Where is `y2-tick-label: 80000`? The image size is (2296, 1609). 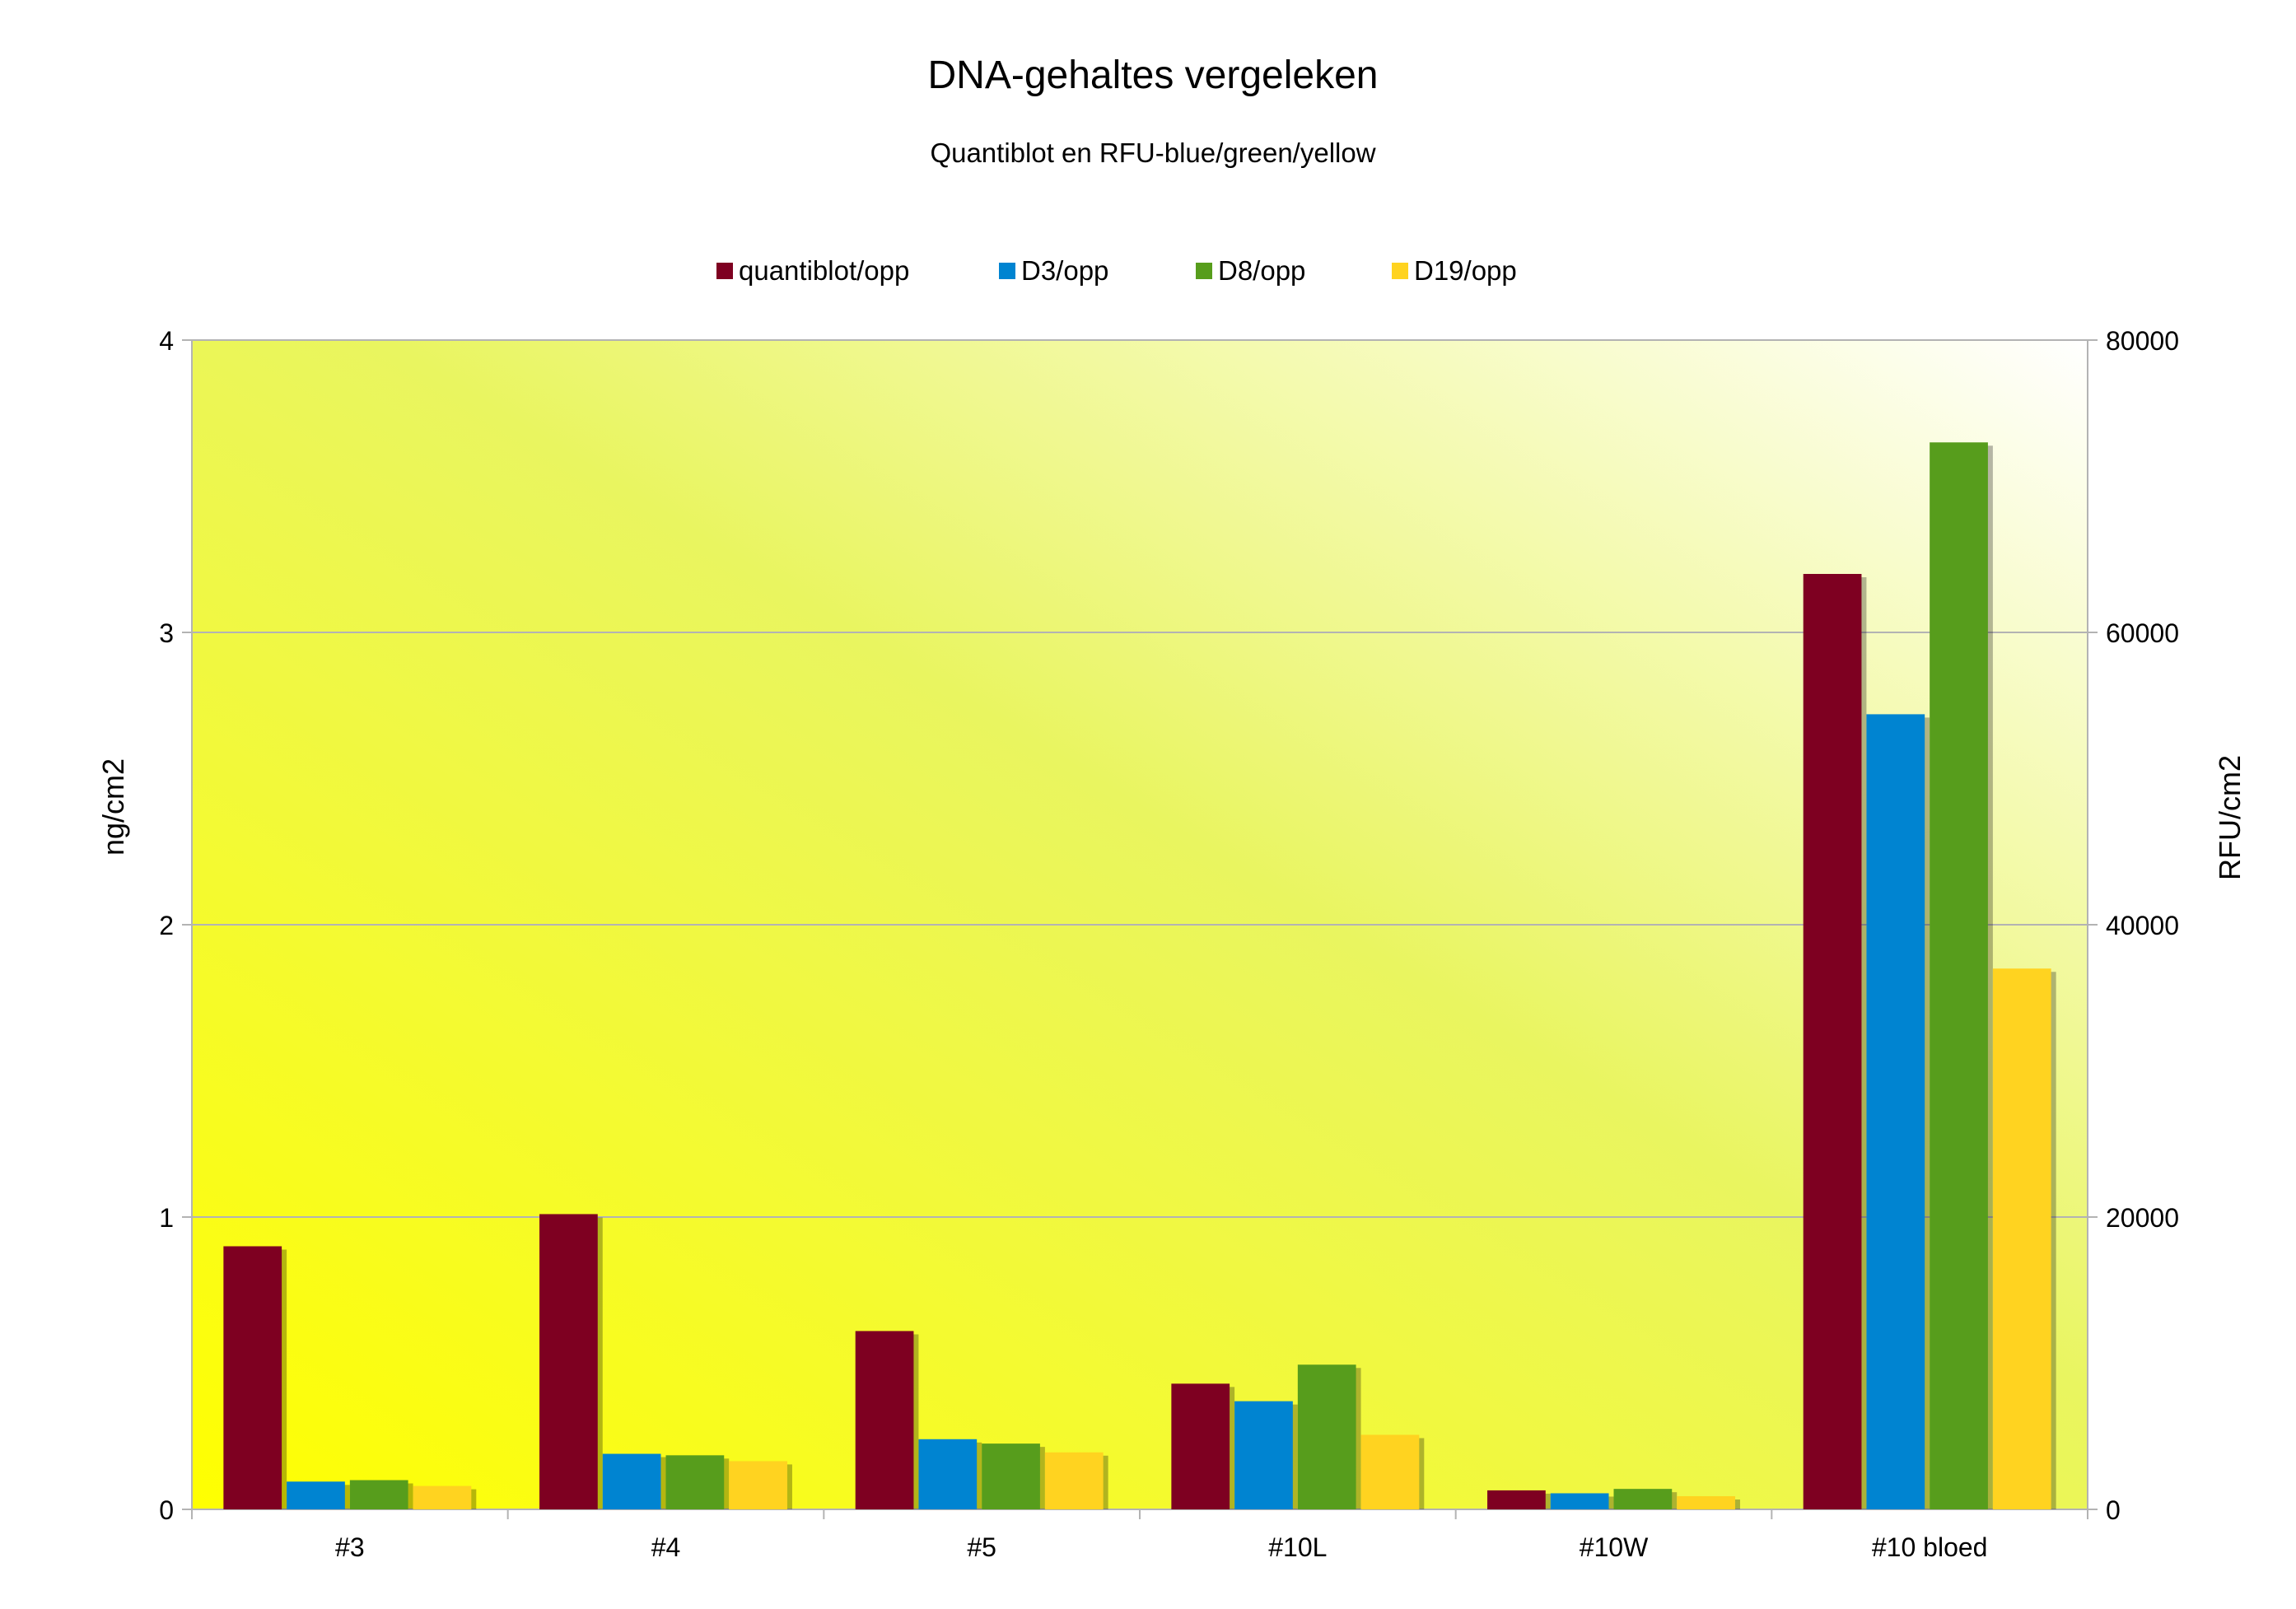
y2-tick-label: 80000 is located at coordinates (2142, 341).